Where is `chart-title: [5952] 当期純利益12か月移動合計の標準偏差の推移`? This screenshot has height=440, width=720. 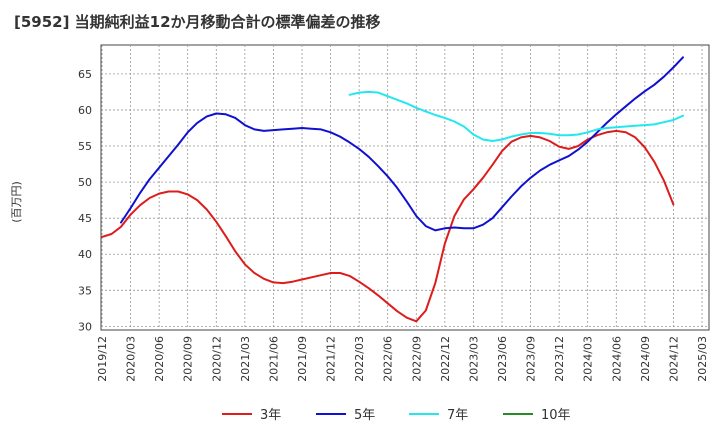 chart-title: [5952] 当期純利益12か月移動合計の標準偏差の推移 is located at coordinates (197, 22).